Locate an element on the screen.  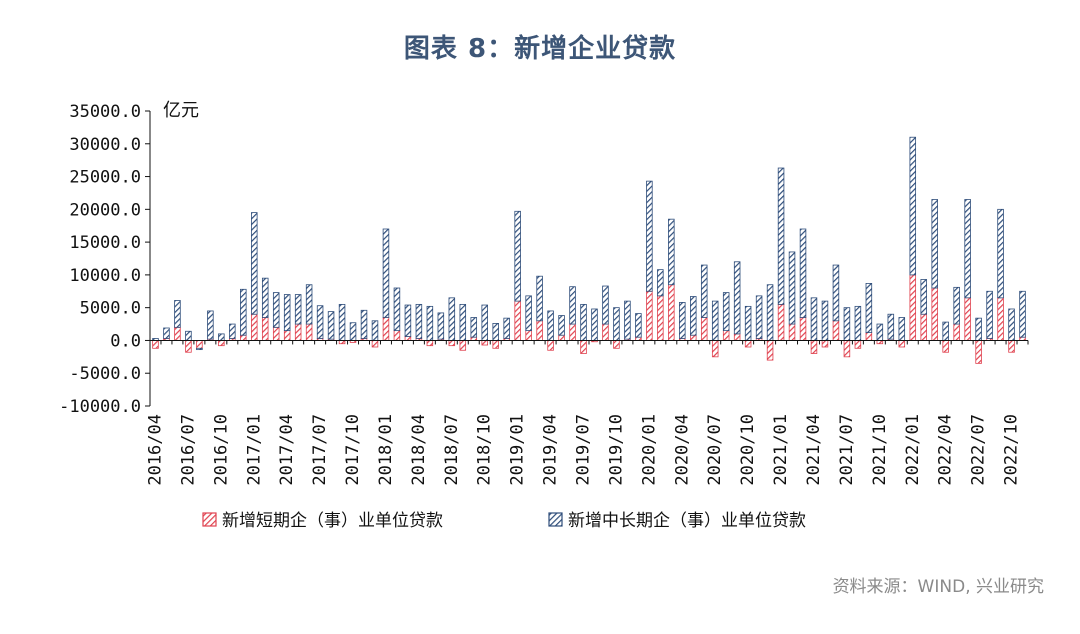
x-tick-label: 2022/01 is located at coordinates (913, 450).